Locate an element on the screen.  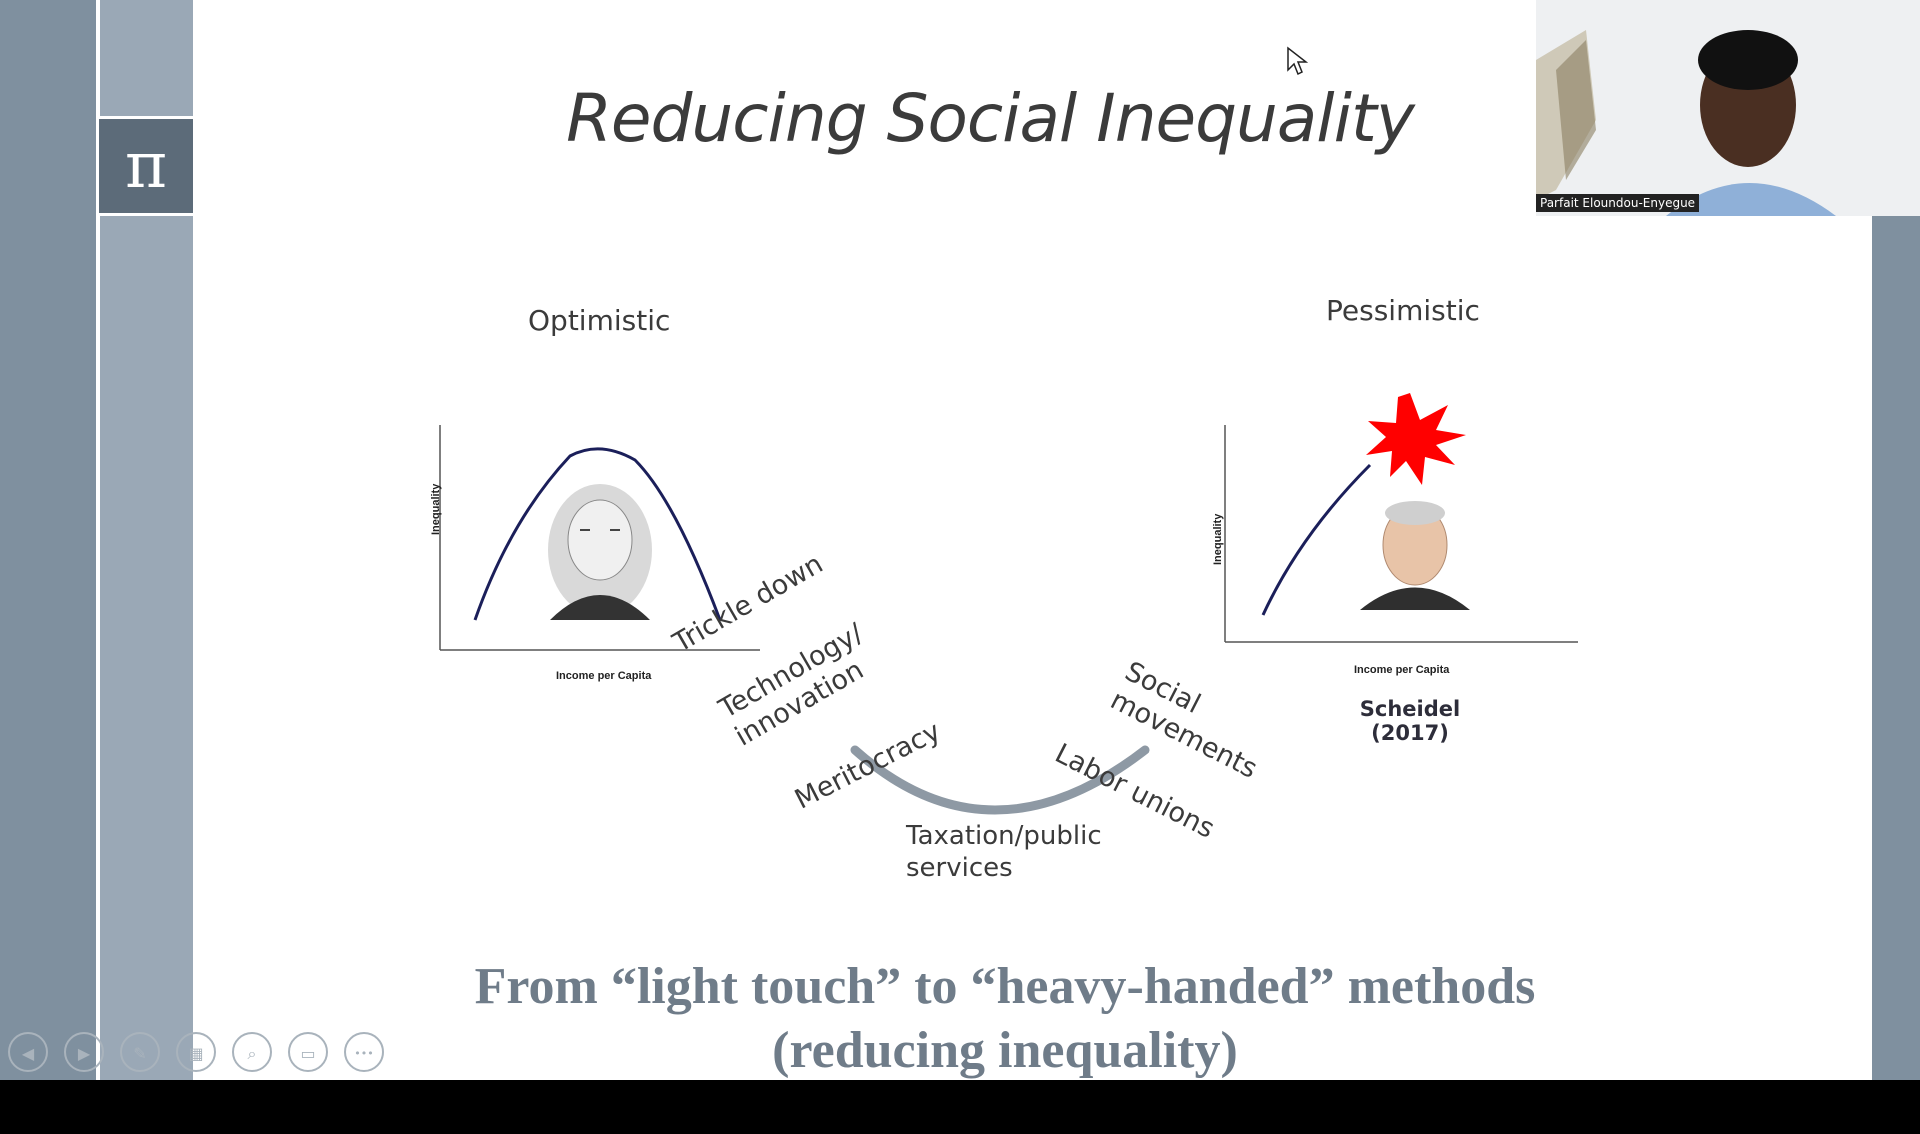
taxation-line1: Taxation/public is located at coordinates (1004, 836).